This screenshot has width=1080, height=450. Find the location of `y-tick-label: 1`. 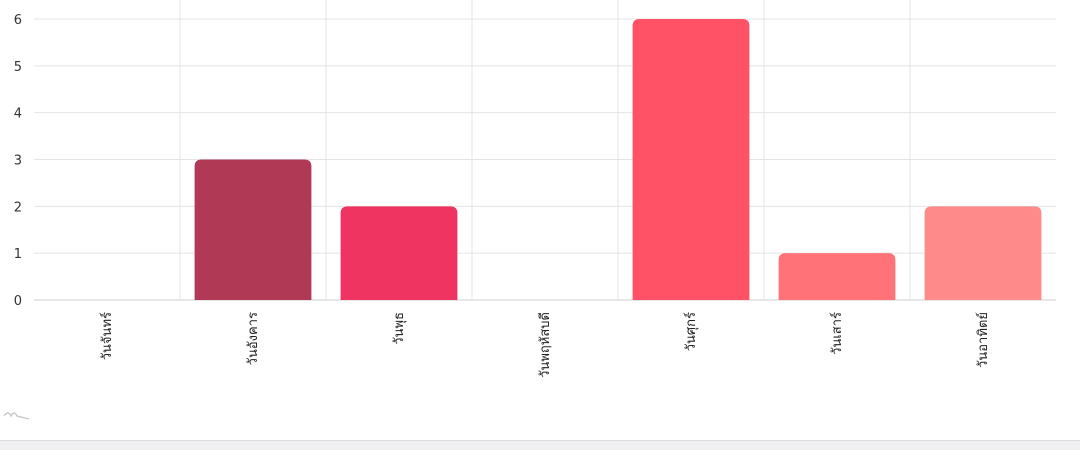

y-tick-label: 1 is located at coordinates (18, 254).